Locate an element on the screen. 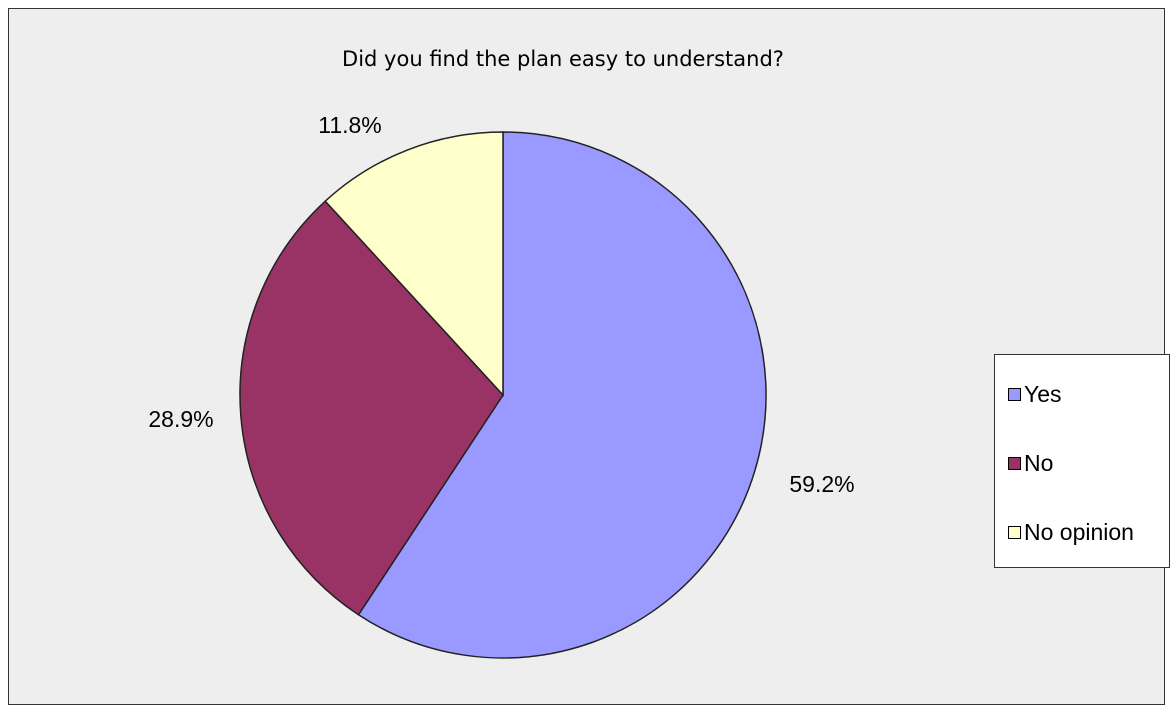 The height and width of the screenshot is (708, 1170). legend-swatch-no is located at coordinates (1014, 463).